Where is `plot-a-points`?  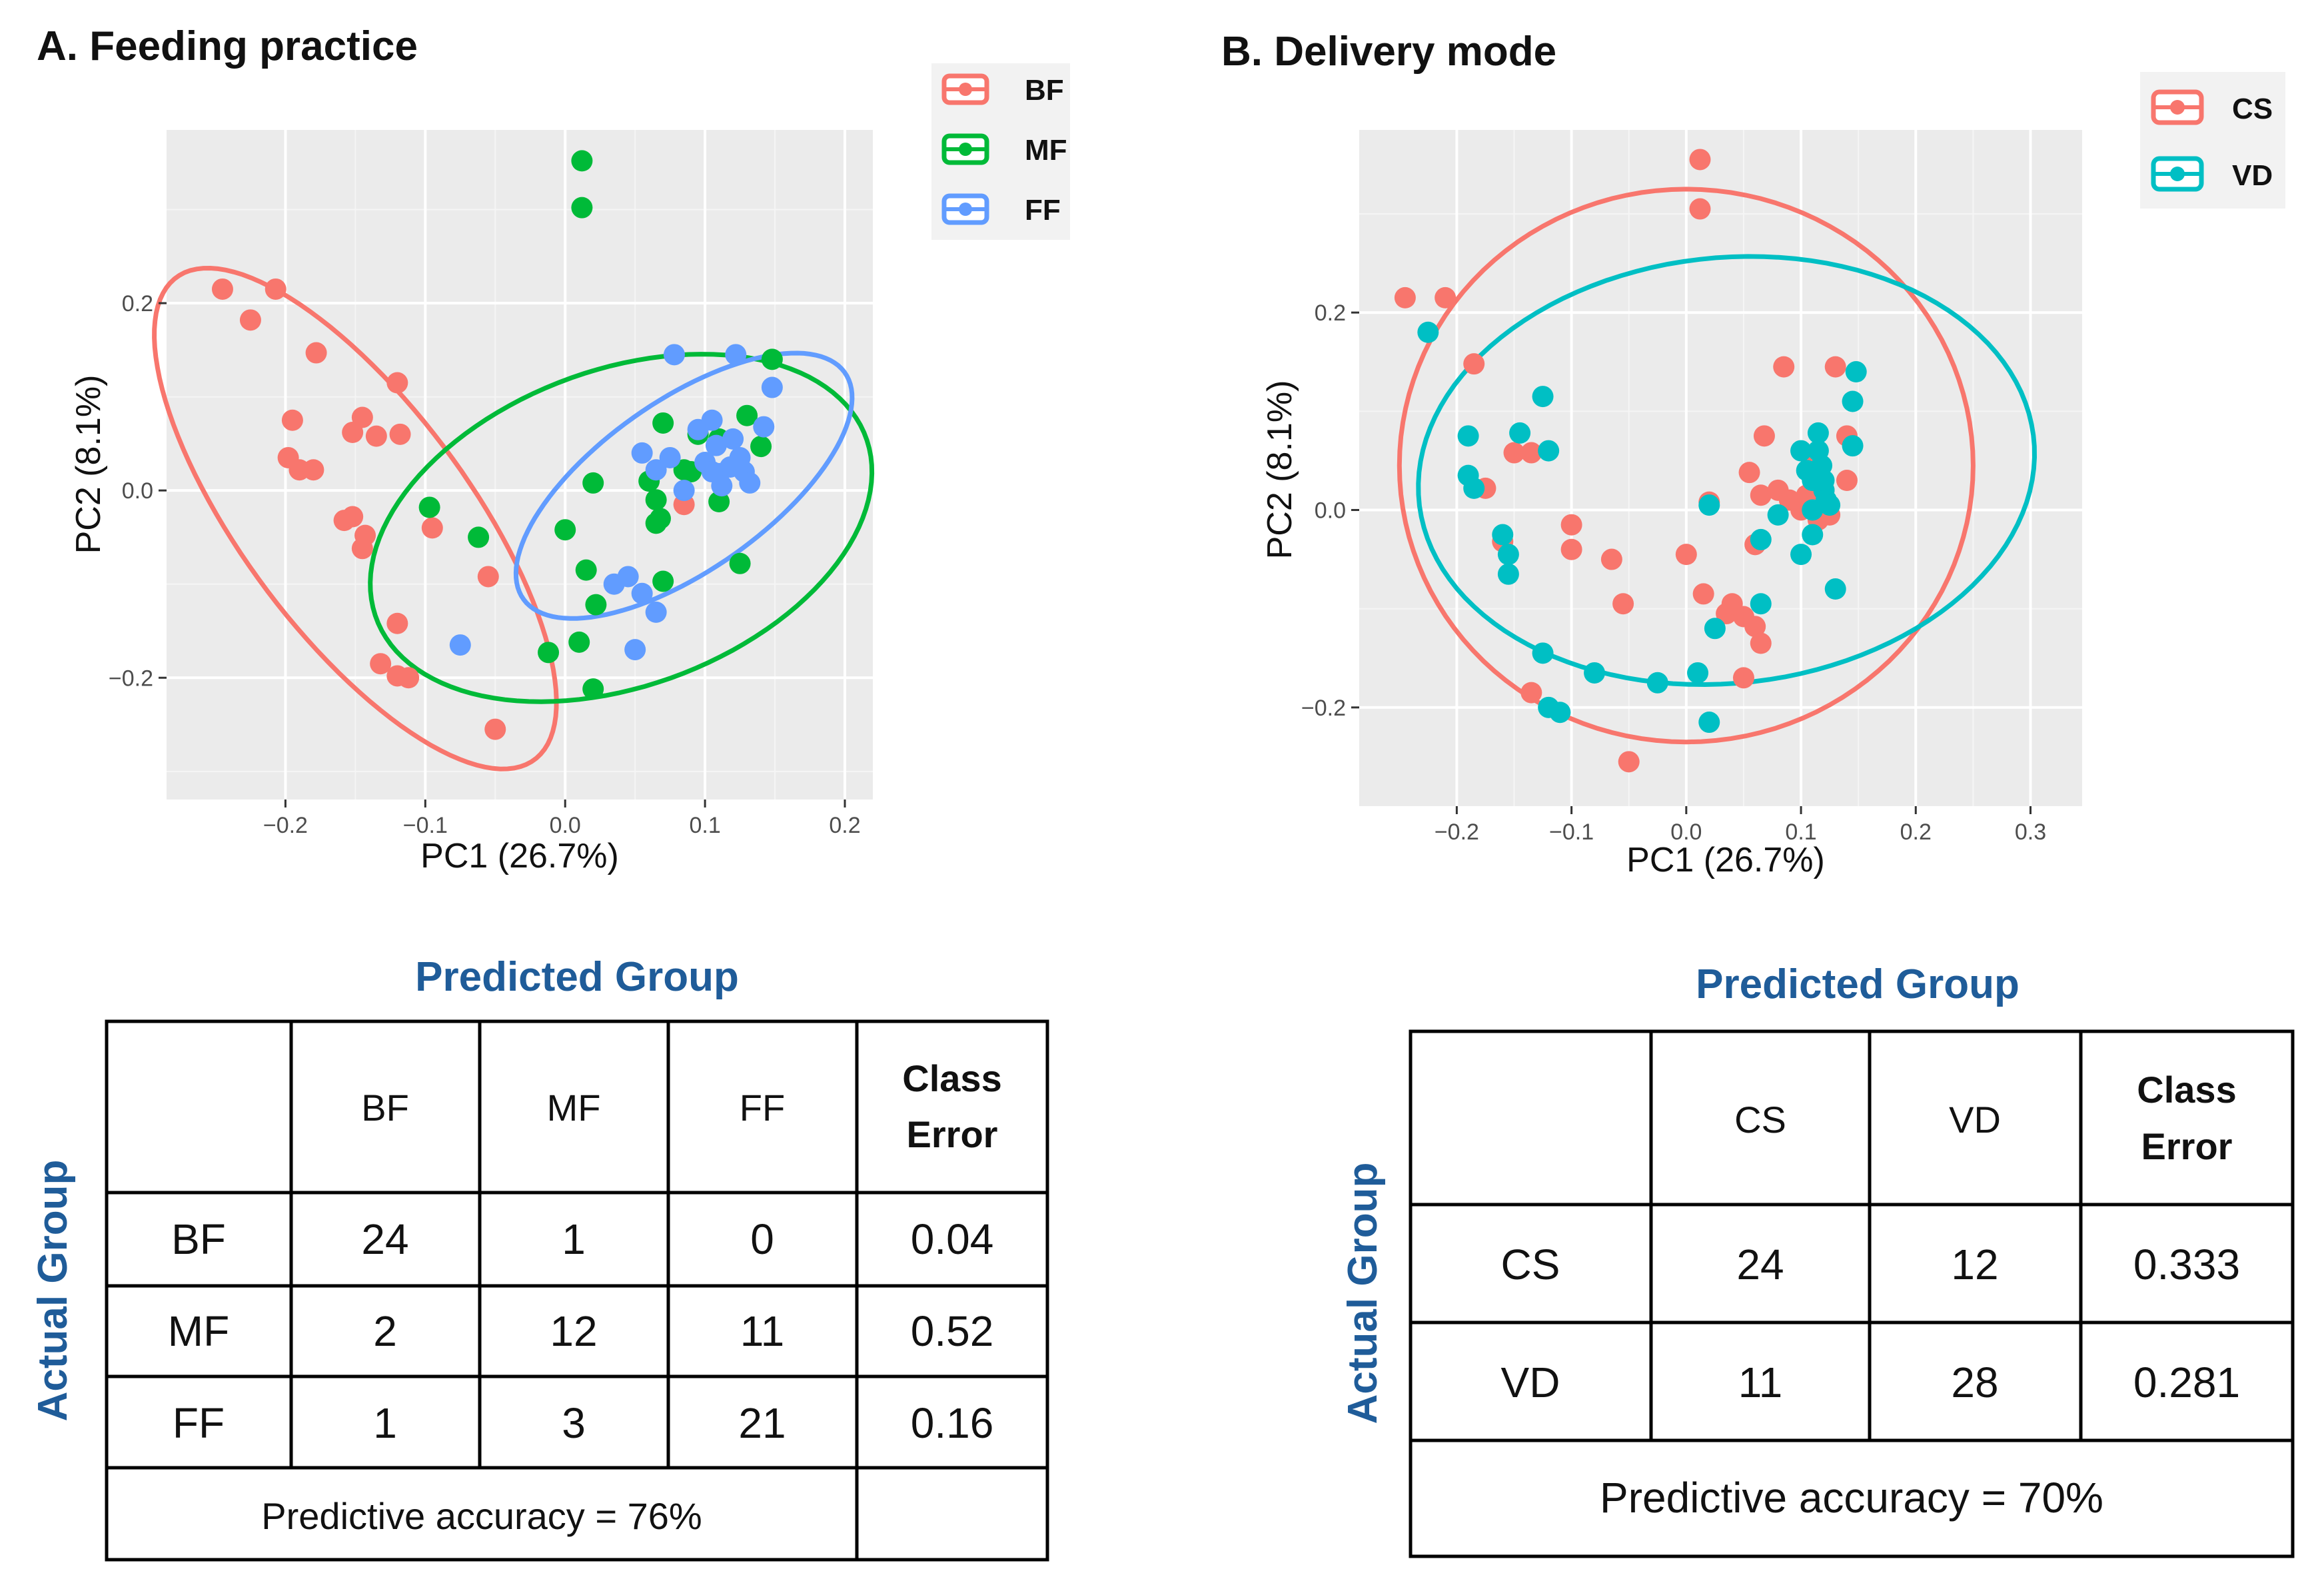 plot-a-points is located at coordinates (497, 445).